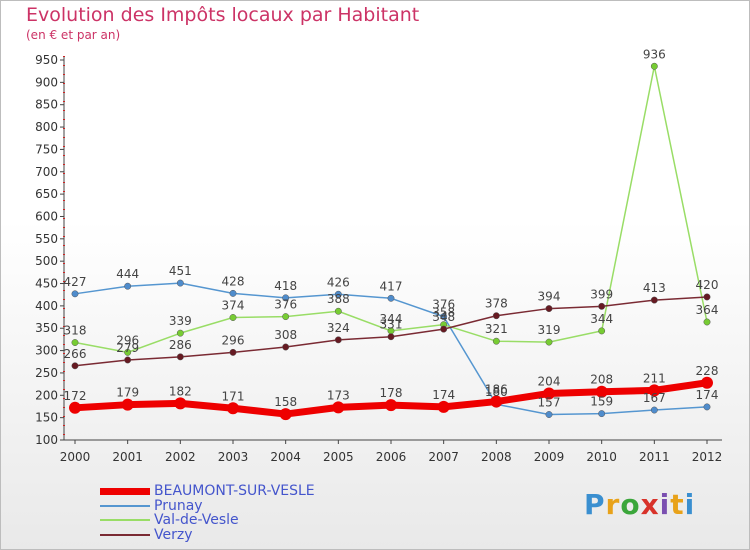 The height and width of the screenshot is (550, 750). What do you see at coordinates (125, 534) in the screenshot?
I see `legend-swatch-verzy` at bounding box center [125, 534].